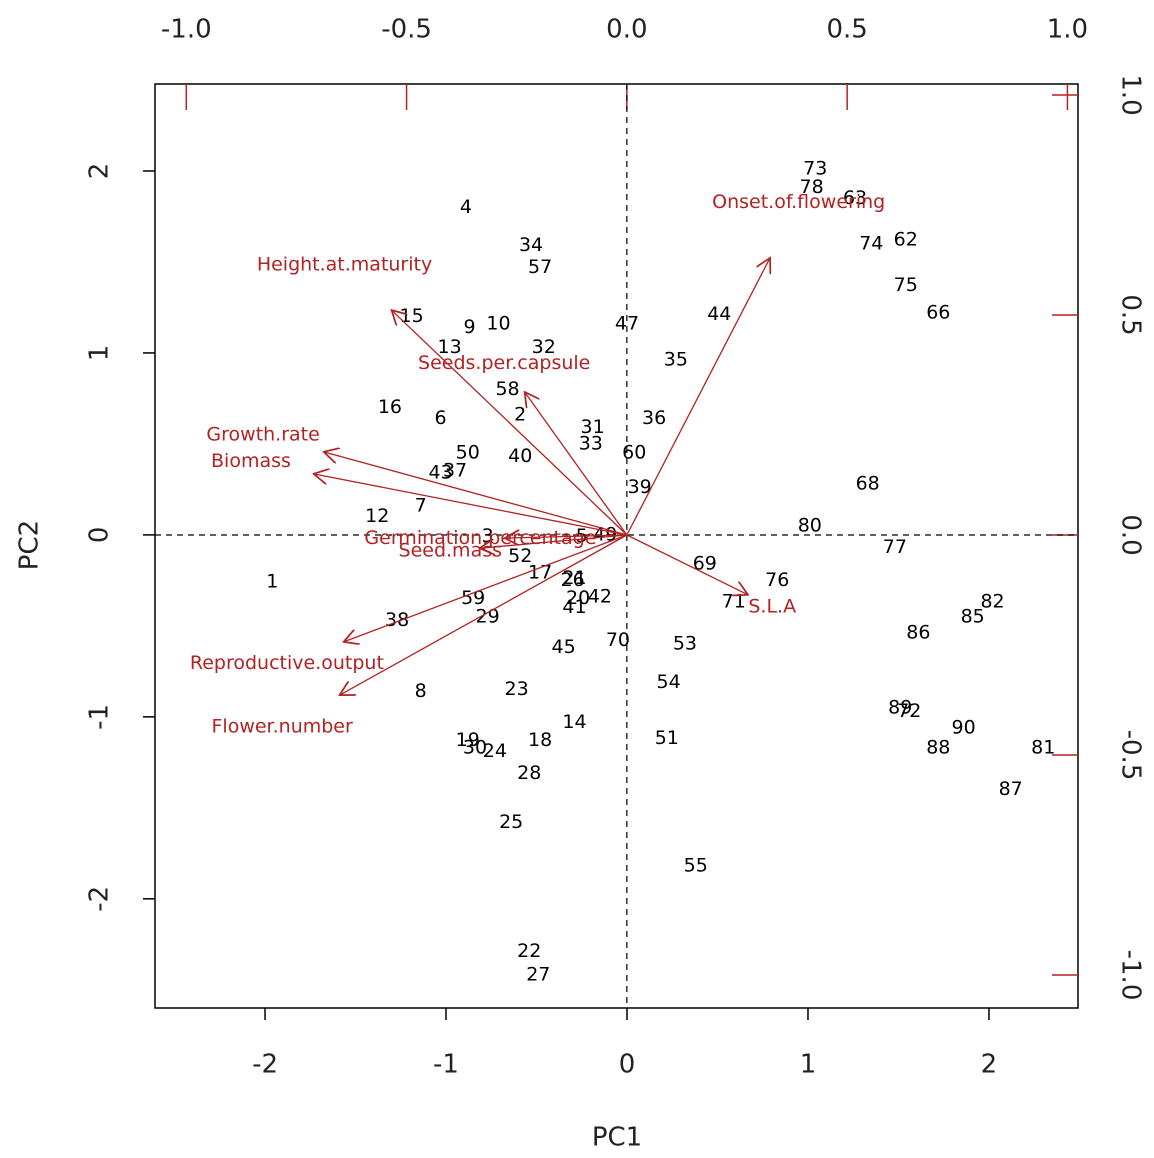 The height and width of the screenshot is (1158, 1154). I want to click on observation-label: 37, so click(455, 471).